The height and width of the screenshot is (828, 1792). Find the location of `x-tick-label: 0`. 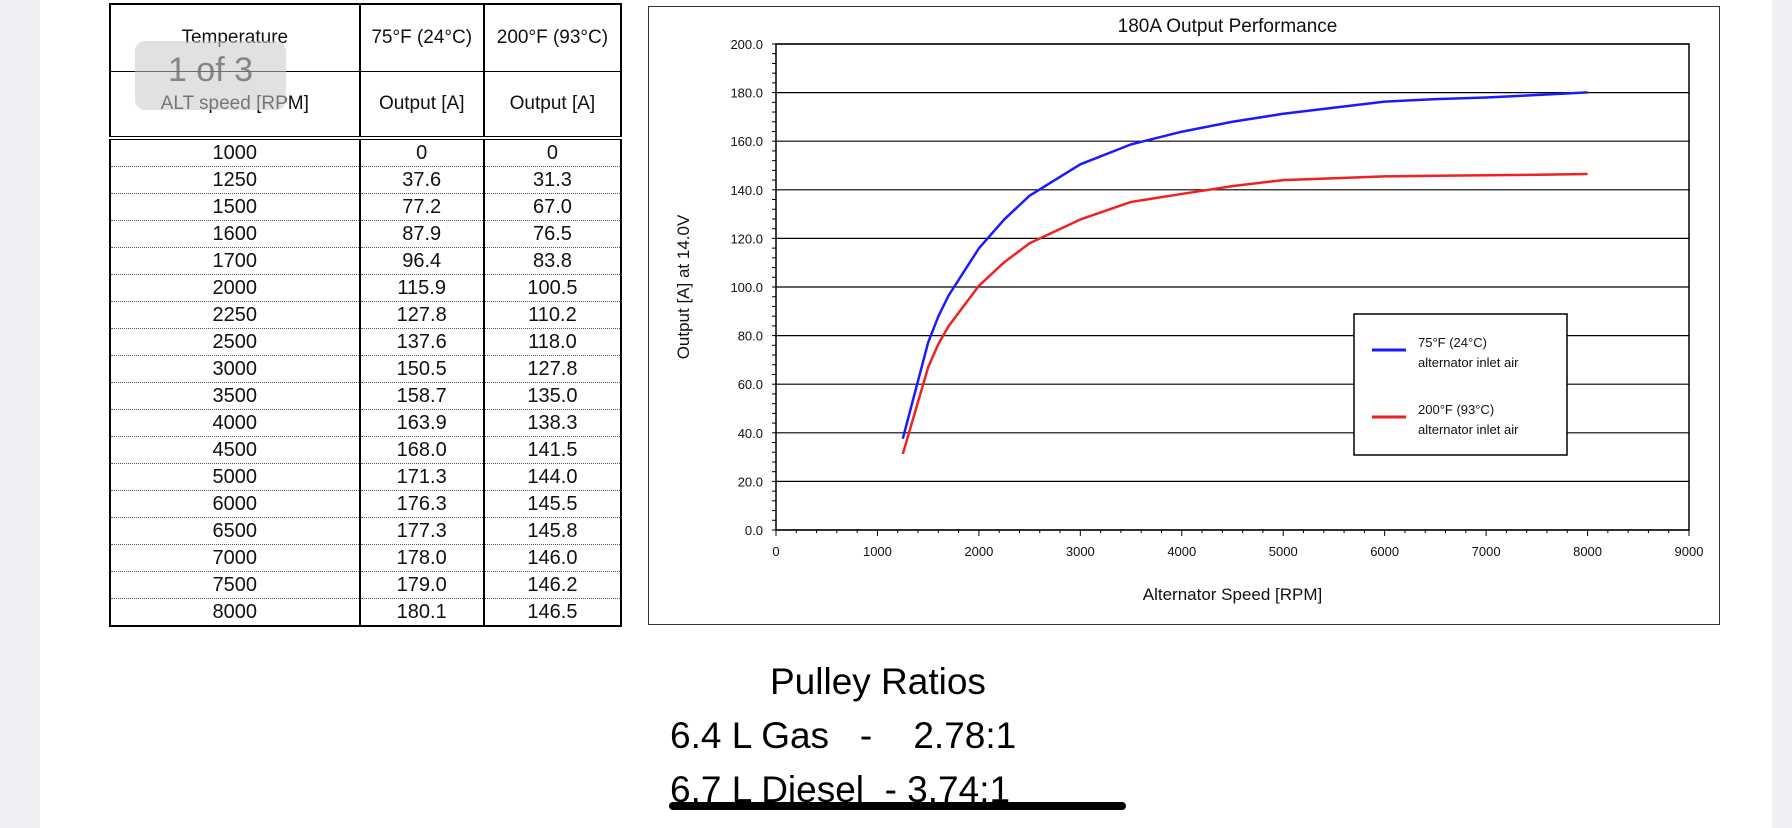

x-tick-label: 0 is located at coordinates (775, 551).